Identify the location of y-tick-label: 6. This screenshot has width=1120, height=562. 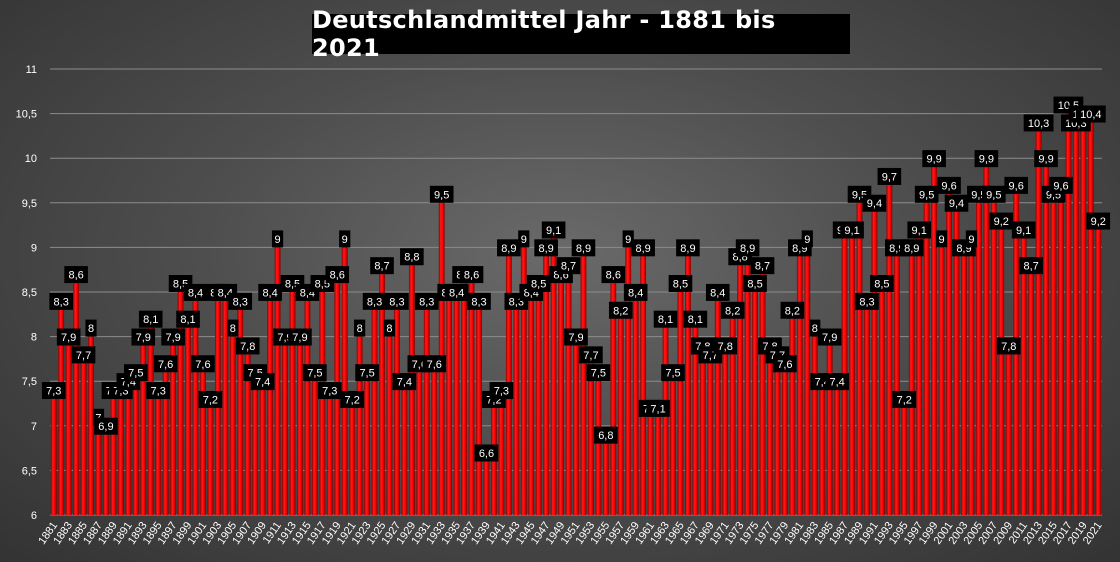
(34, 516).